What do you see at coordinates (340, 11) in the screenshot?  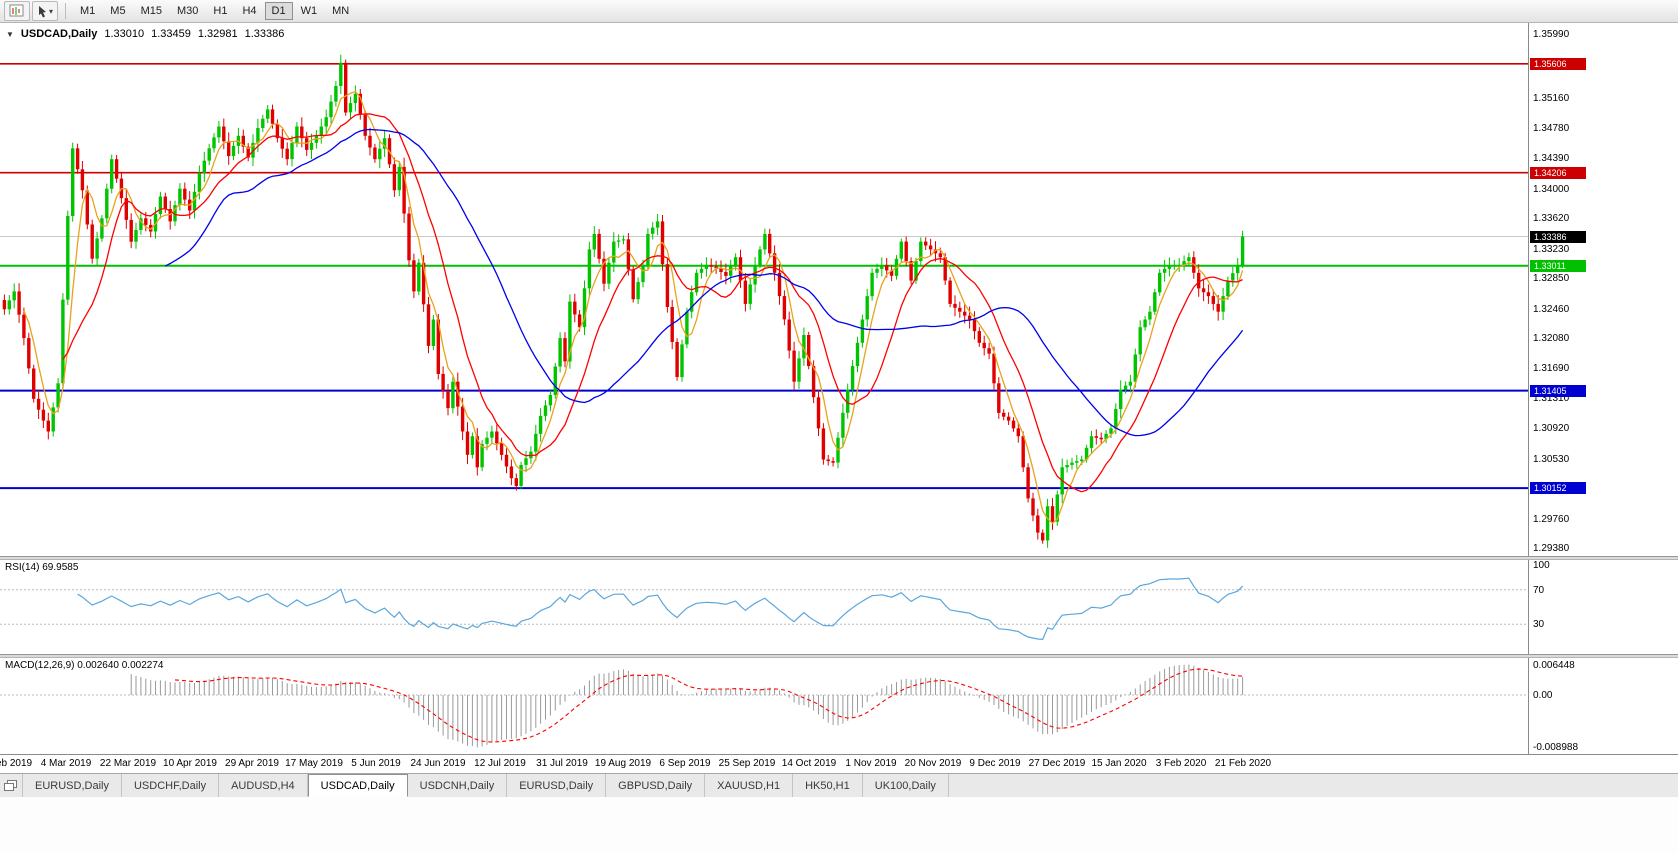 I see `timeframe-button-mn: MN` at bounding box center [340, 11].